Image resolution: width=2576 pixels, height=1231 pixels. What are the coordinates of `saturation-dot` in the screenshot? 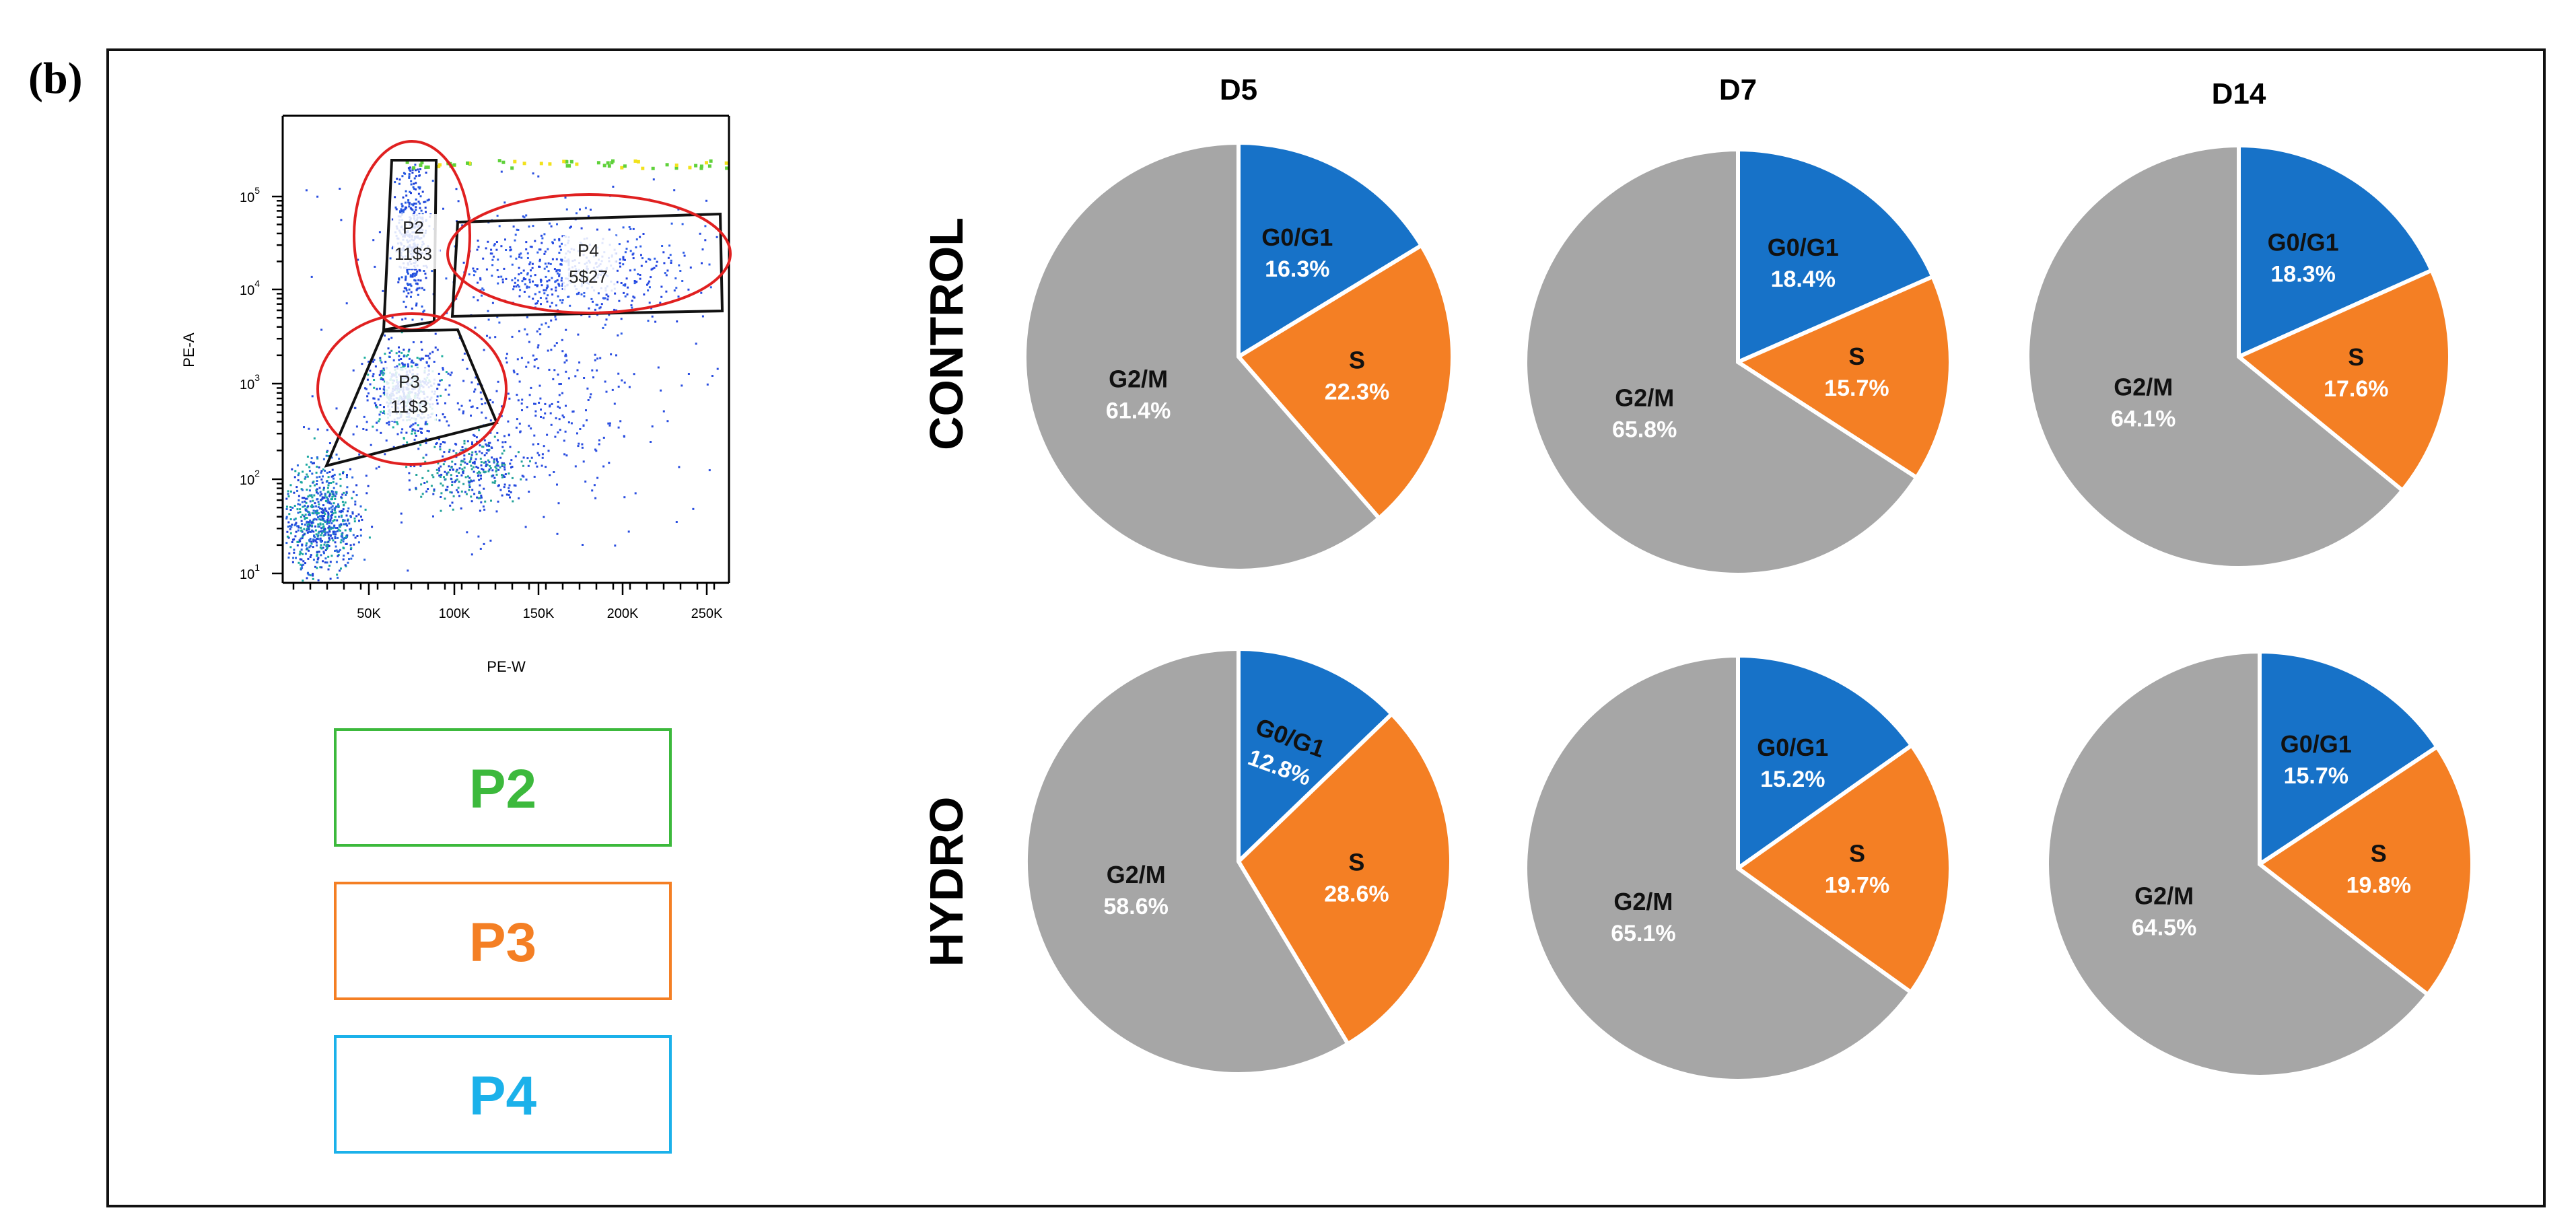 It's located at (726, 163).